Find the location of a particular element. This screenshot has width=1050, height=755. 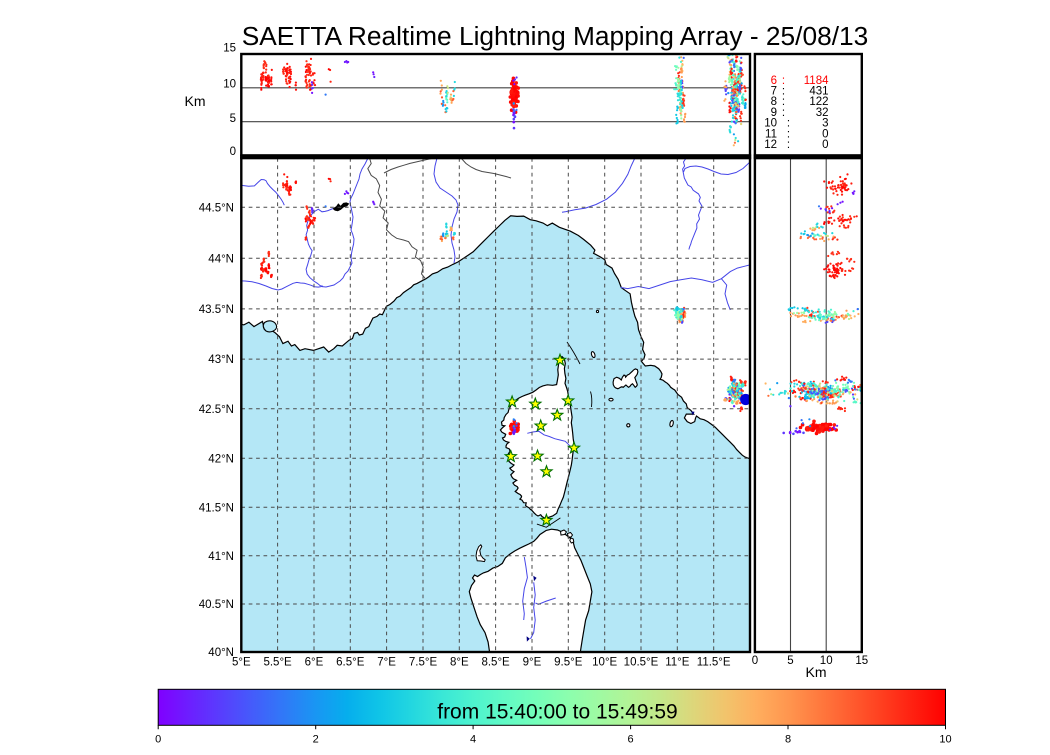

svg-text: 9.5°E is located at coordinates (568, 662).